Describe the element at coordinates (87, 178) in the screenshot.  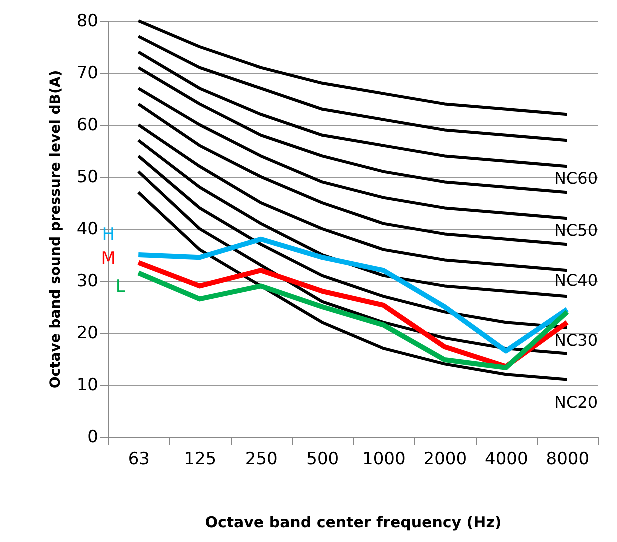
I see `y-tick-label: 50` at that location.